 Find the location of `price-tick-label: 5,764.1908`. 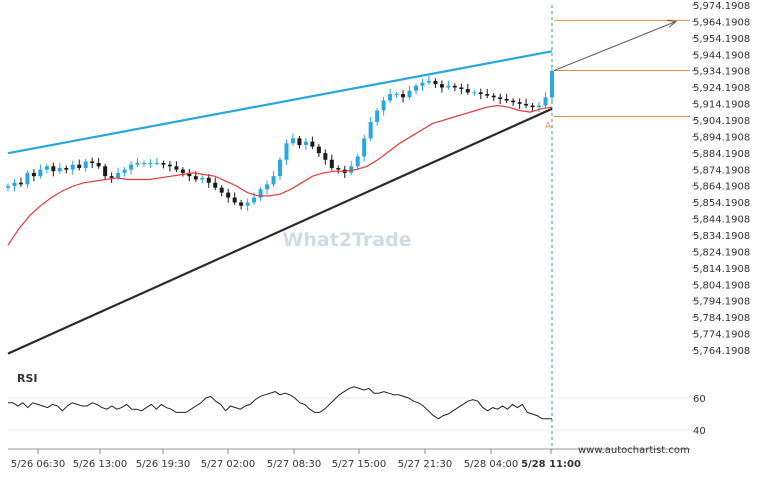

price-tick-label: 5,764.1908 is located at coordinates (721, 351).